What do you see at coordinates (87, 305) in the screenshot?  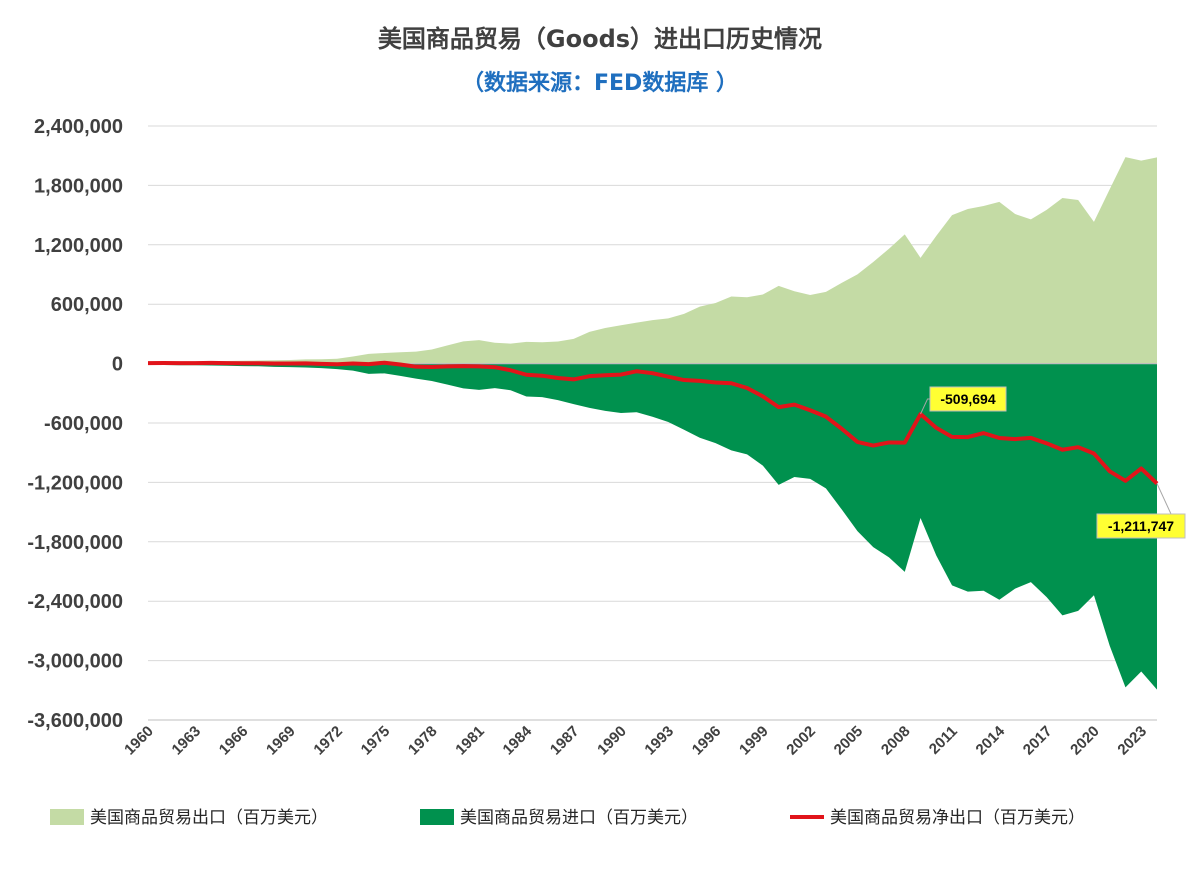 I see `y-tick-label: 600,000` at bounding box center [87, 305].